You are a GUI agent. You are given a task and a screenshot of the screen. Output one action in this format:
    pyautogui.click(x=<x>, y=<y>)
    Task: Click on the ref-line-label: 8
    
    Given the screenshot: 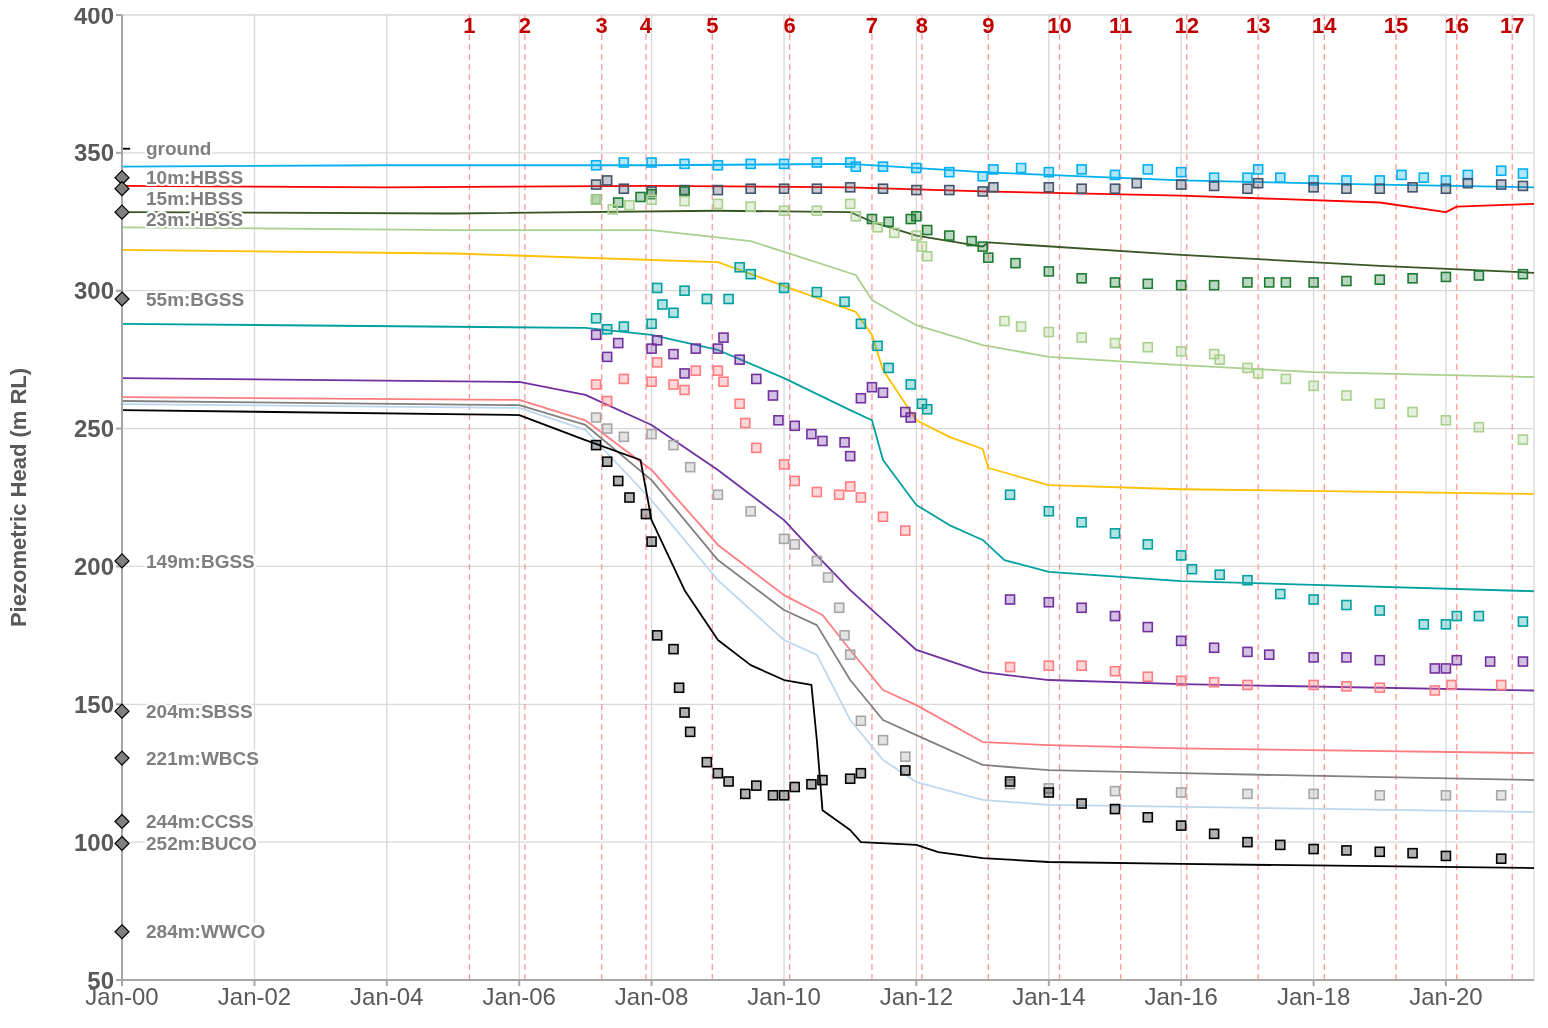 What is the action you would take?
    pyautogui.click(x=922, y=25)
    